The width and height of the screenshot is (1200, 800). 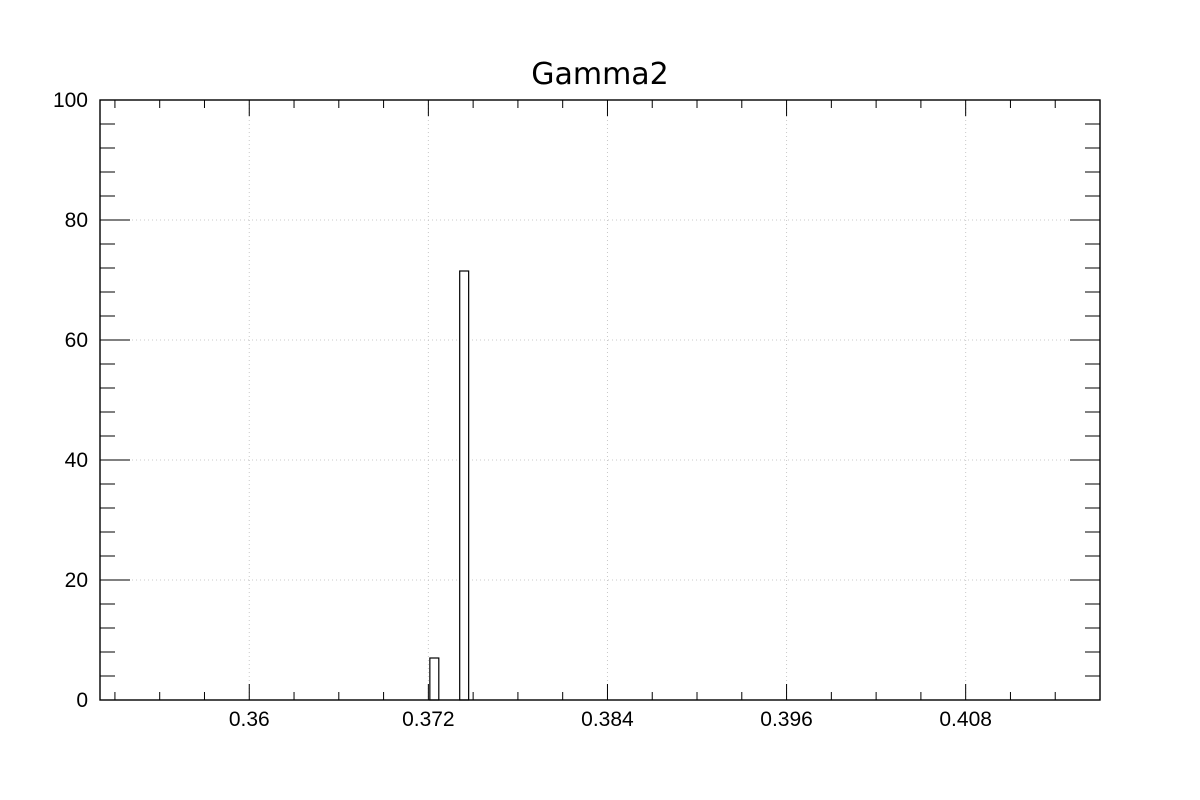 I want to click on x-tick-label: 0.384, so click(x=607, y=719).